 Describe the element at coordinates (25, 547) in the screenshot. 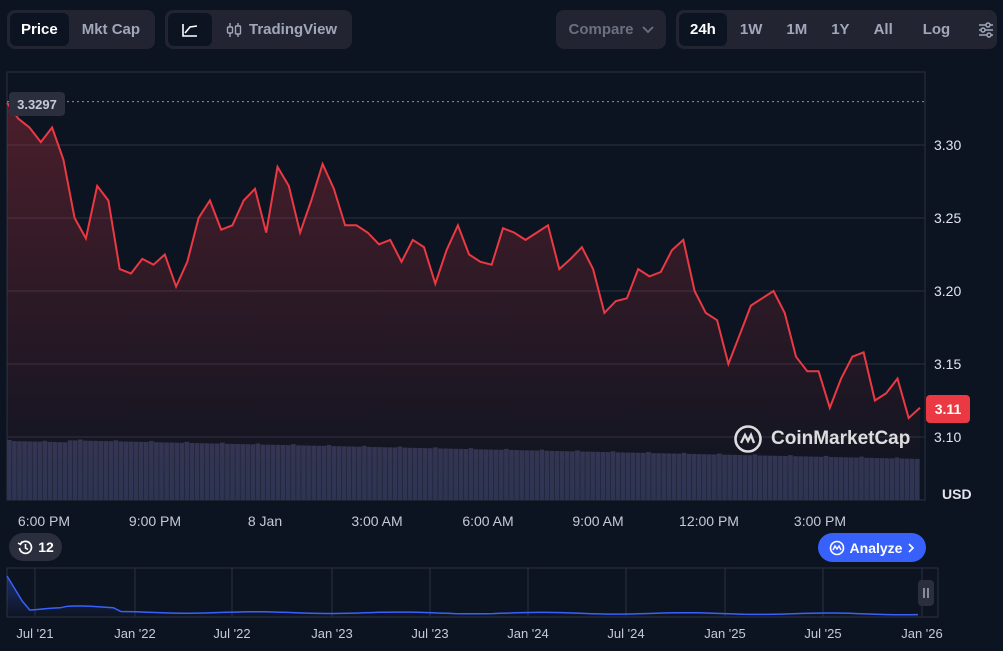

I see `history-icon` at that location.